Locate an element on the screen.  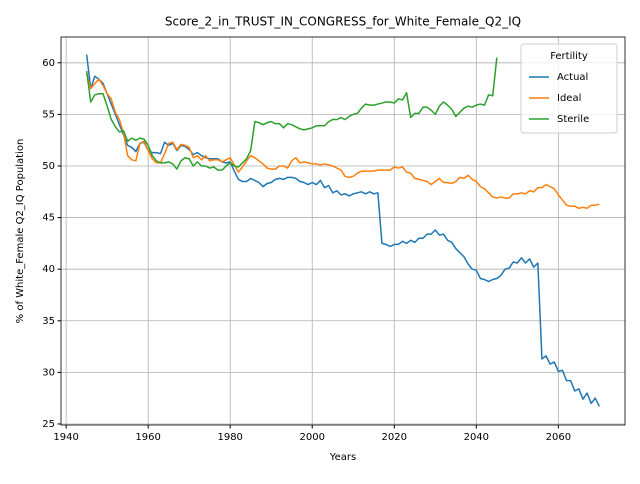
x-tick-label: 1980 is located at coordinates (229, 437).